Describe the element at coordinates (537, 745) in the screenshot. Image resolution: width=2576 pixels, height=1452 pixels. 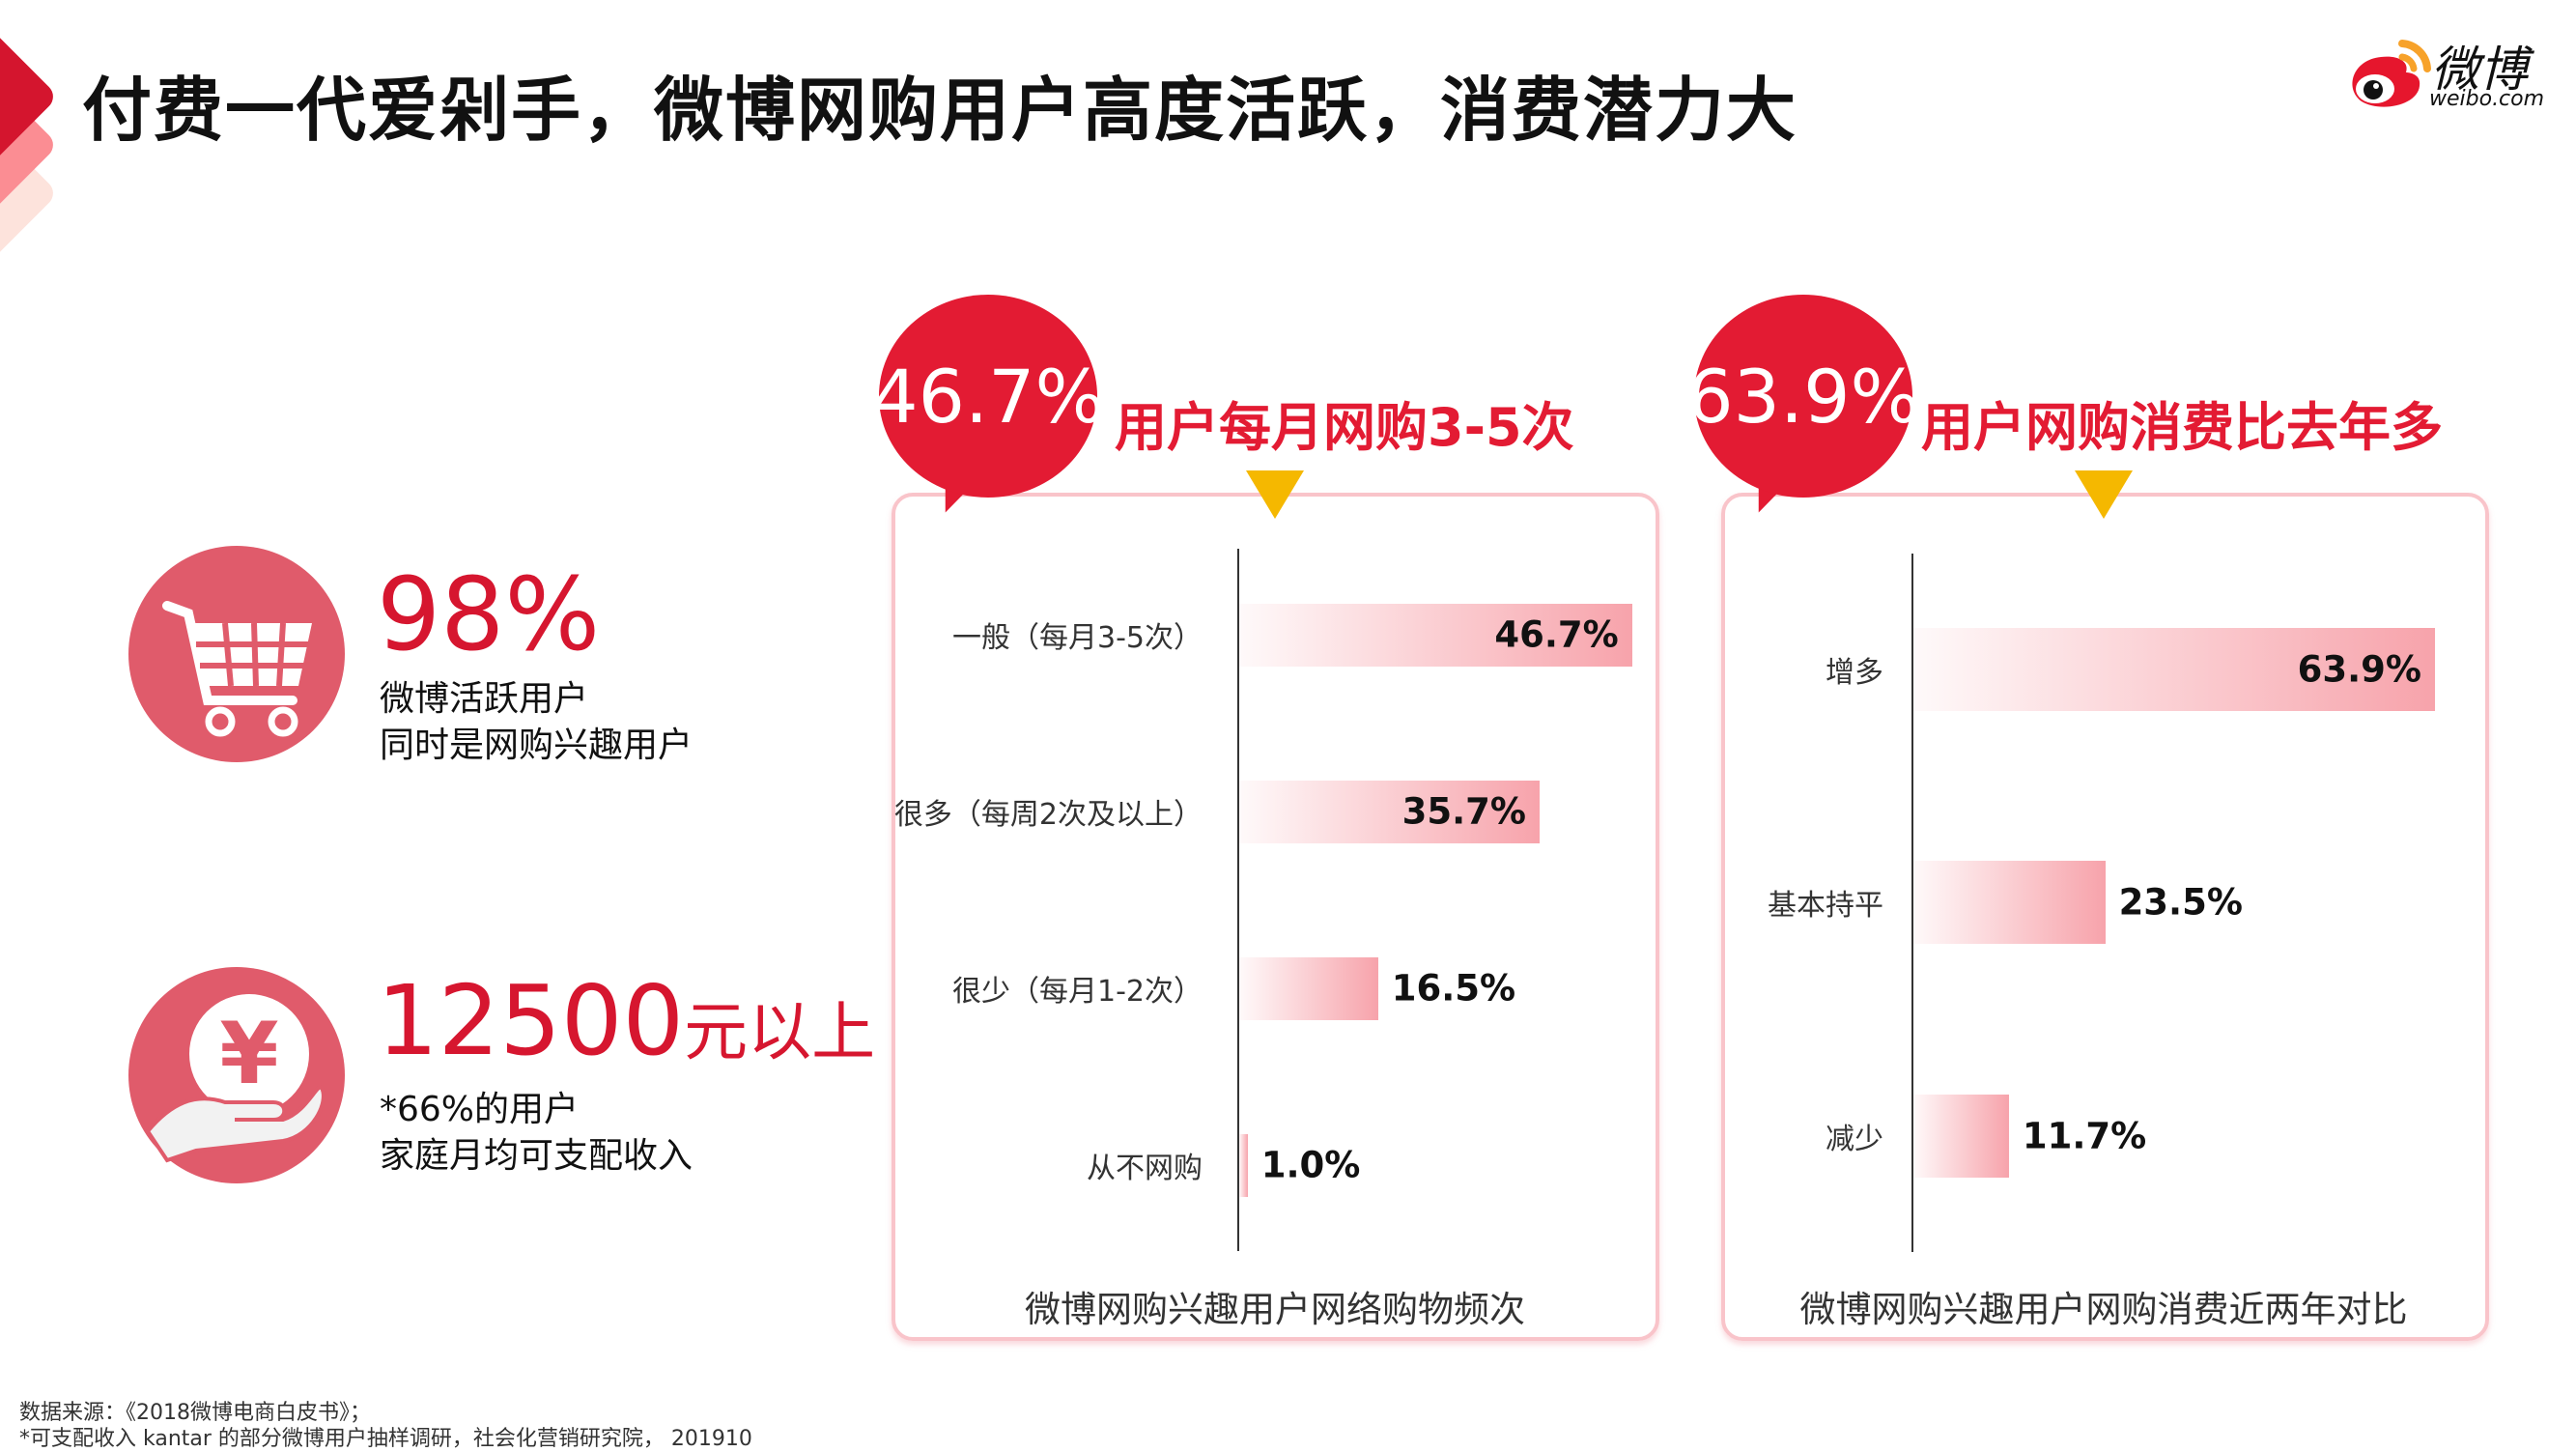
I see `stat-active-line2: 同时是网购兴趣用户` at that location.